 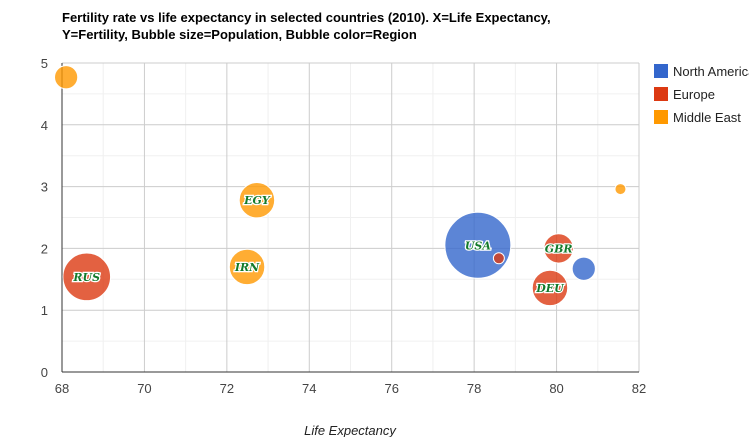 I want to click on legend: North America Europe Middle East, so click(x=701, y=94).